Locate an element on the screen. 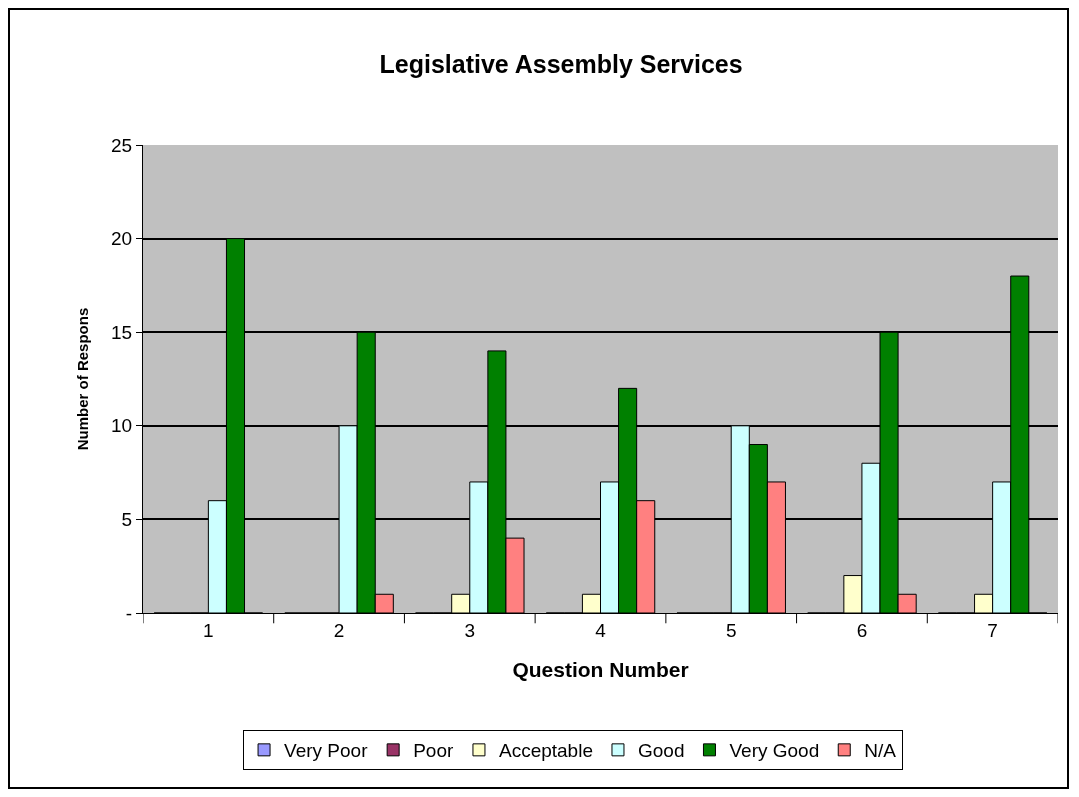  legend-label: Good is located at coordinates (661, 751).